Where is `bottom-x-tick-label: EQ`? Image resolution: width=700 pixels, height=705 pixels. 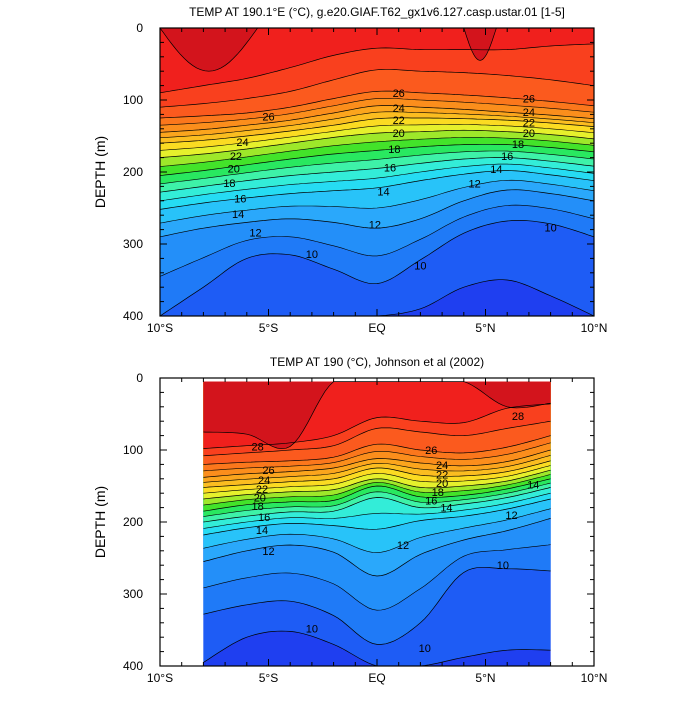
bottom-x-tick-label: EQ is located at coordinates (376, 678).